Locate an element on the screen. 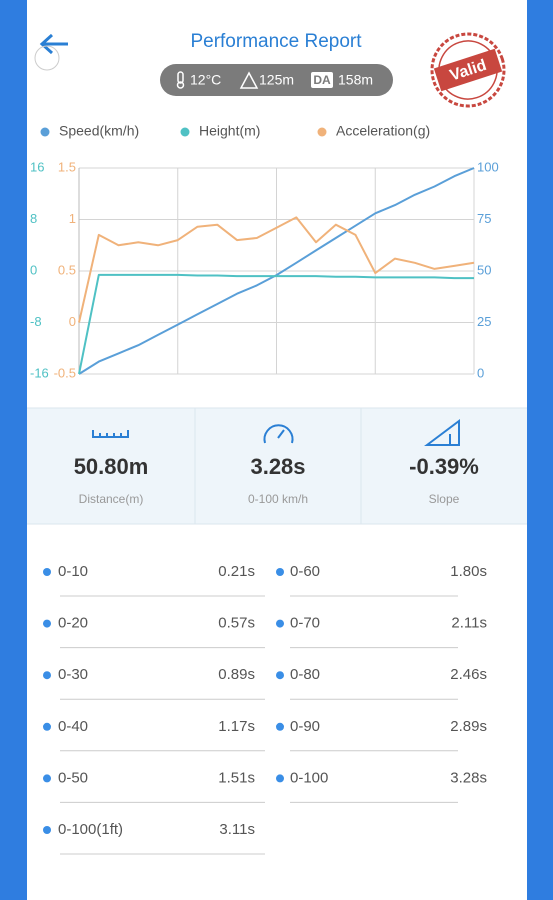 The width and height of the screenshot is (553, 900). legend-label: Acceleration(g) is located at coordinates (383, 131).